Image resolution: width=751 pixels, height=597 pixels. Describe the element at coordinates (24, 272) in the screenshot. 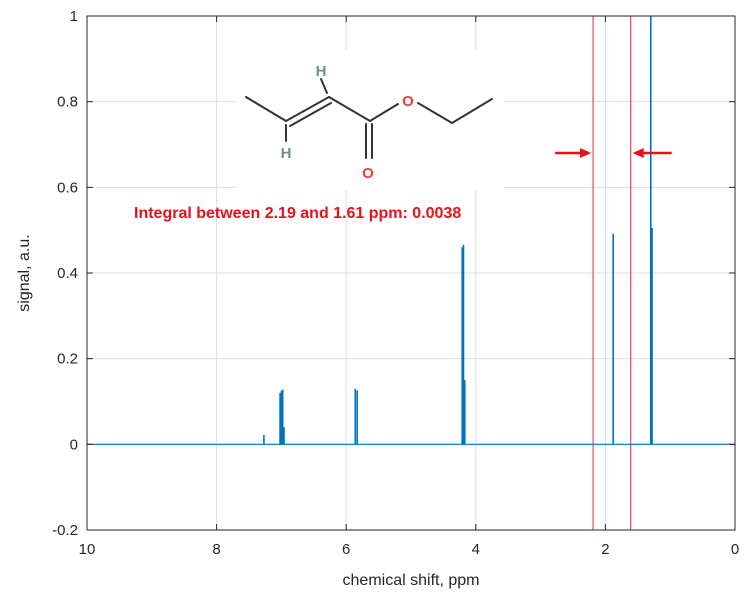

I see `y-axis-label: signal, a.u.` at that location.